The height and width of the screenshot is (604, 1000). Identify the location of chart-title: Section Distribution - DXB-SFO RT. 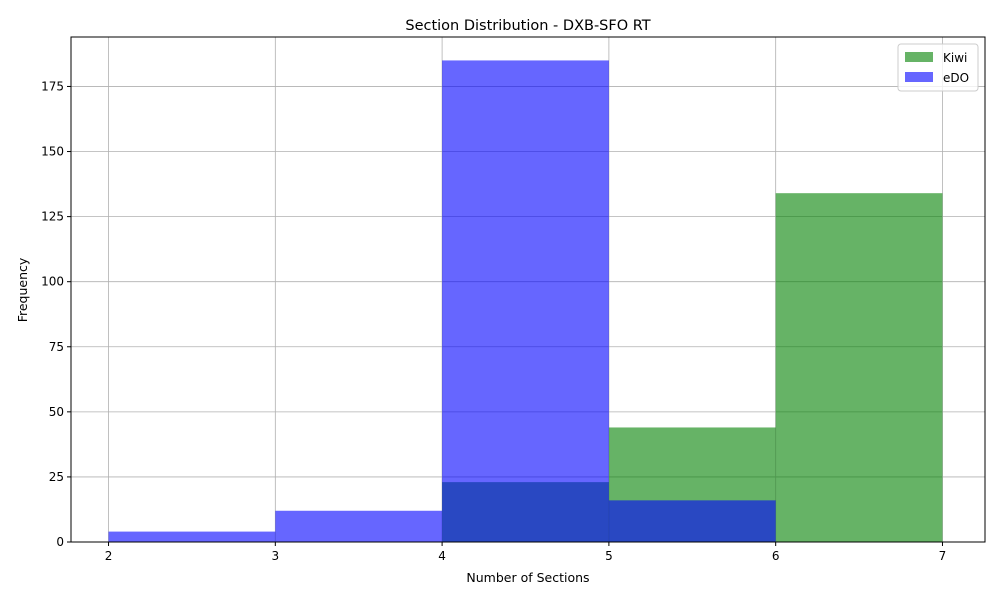
(527, 26).